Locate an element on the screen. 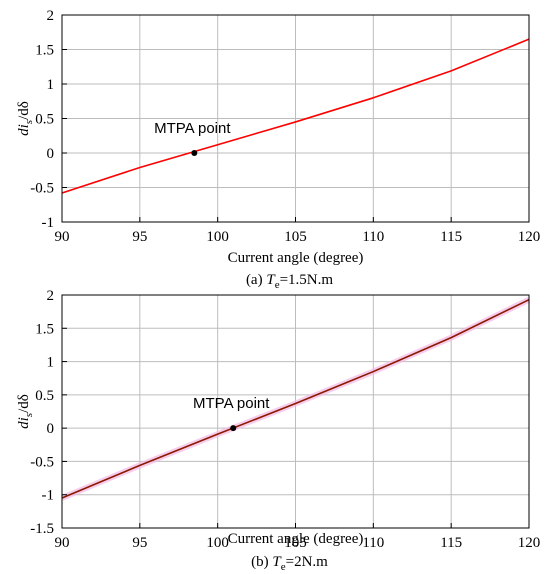 Image resolution: width=550 pixels, height=574 pixels. chart-caption: (b) Te=2N.m is located at coordinates (289, 563).